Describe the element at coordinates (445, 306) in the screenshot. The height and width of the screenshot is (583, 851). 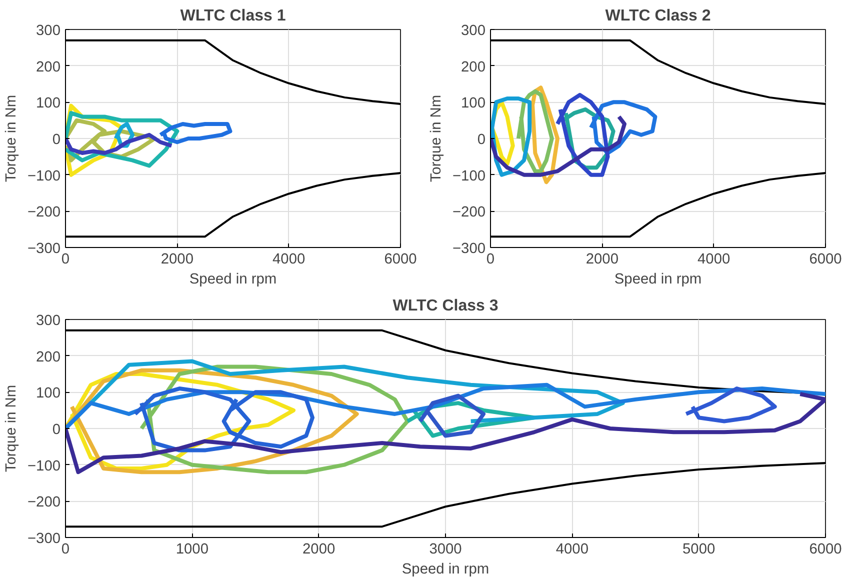
I see `chart-title: WLTC Class 3` at that location.